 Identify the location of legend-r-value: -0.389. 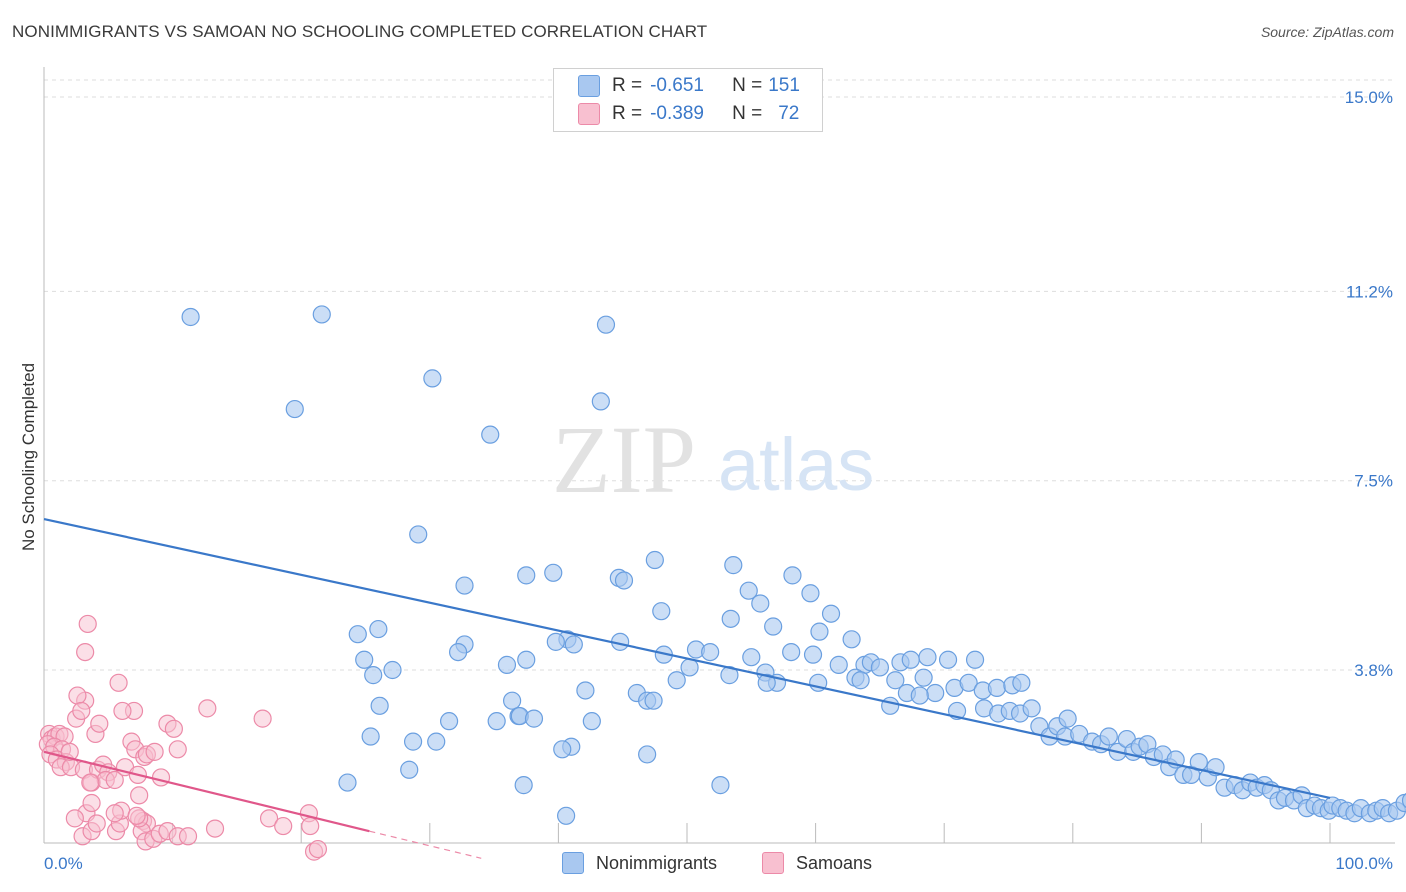
(677, 113).